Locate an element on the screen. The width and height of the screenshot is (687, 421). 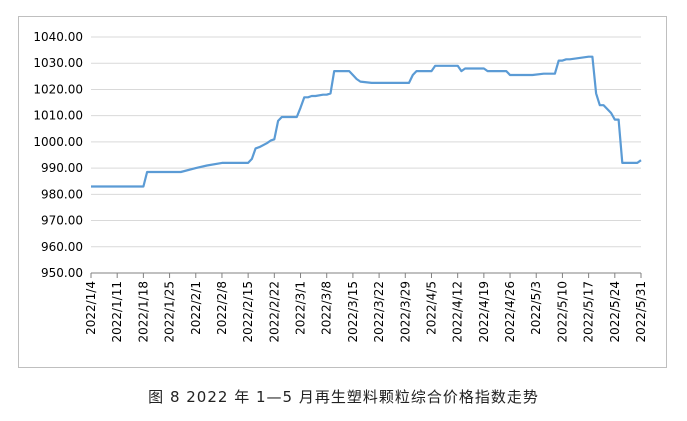
x-tick-label: 2022/3/15 is located at coordinates (353, 312).